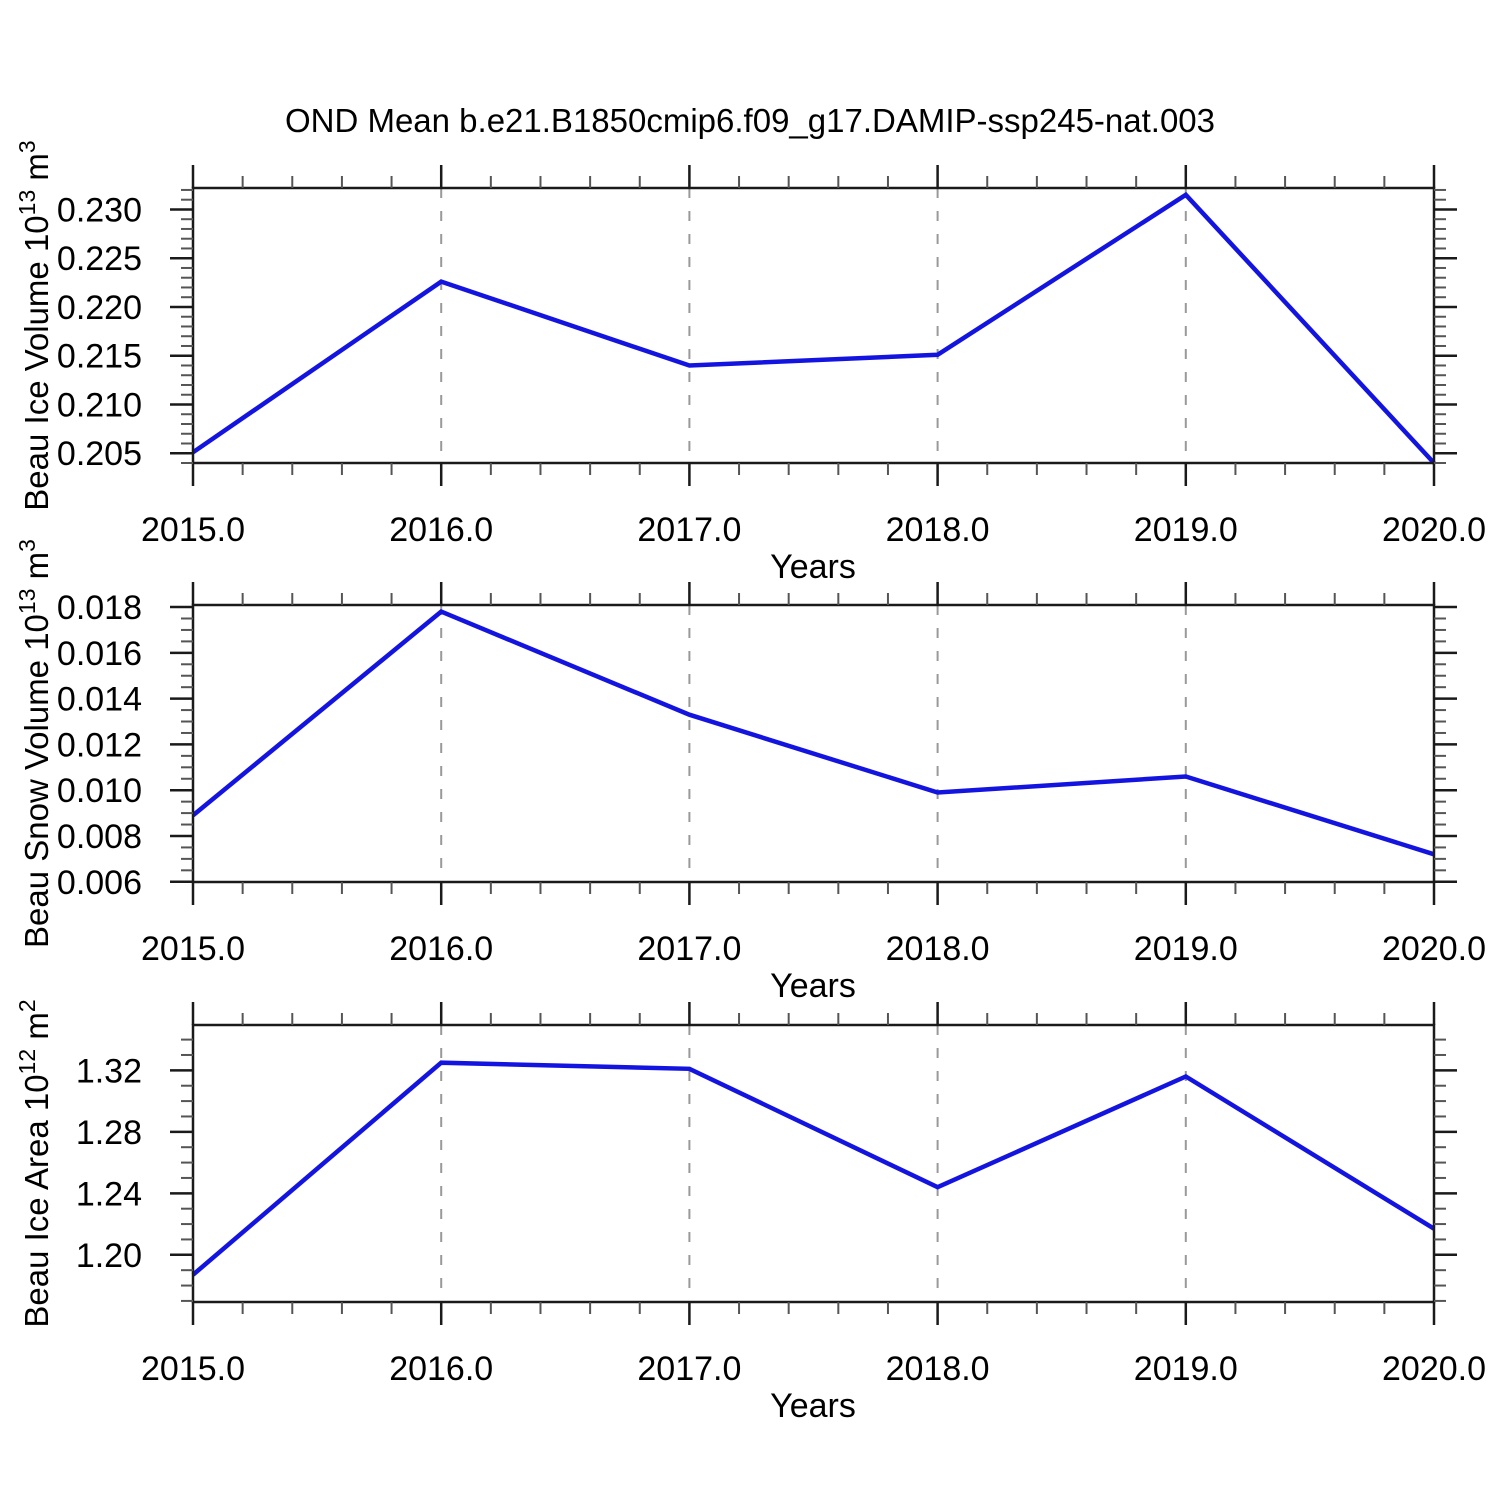 This screenshot has width=1500, height=1505. What do you see at coordinates (99, 259) in the screenshot?
I see `y-tick-label: 0.225` at bounding box center [99, 259].